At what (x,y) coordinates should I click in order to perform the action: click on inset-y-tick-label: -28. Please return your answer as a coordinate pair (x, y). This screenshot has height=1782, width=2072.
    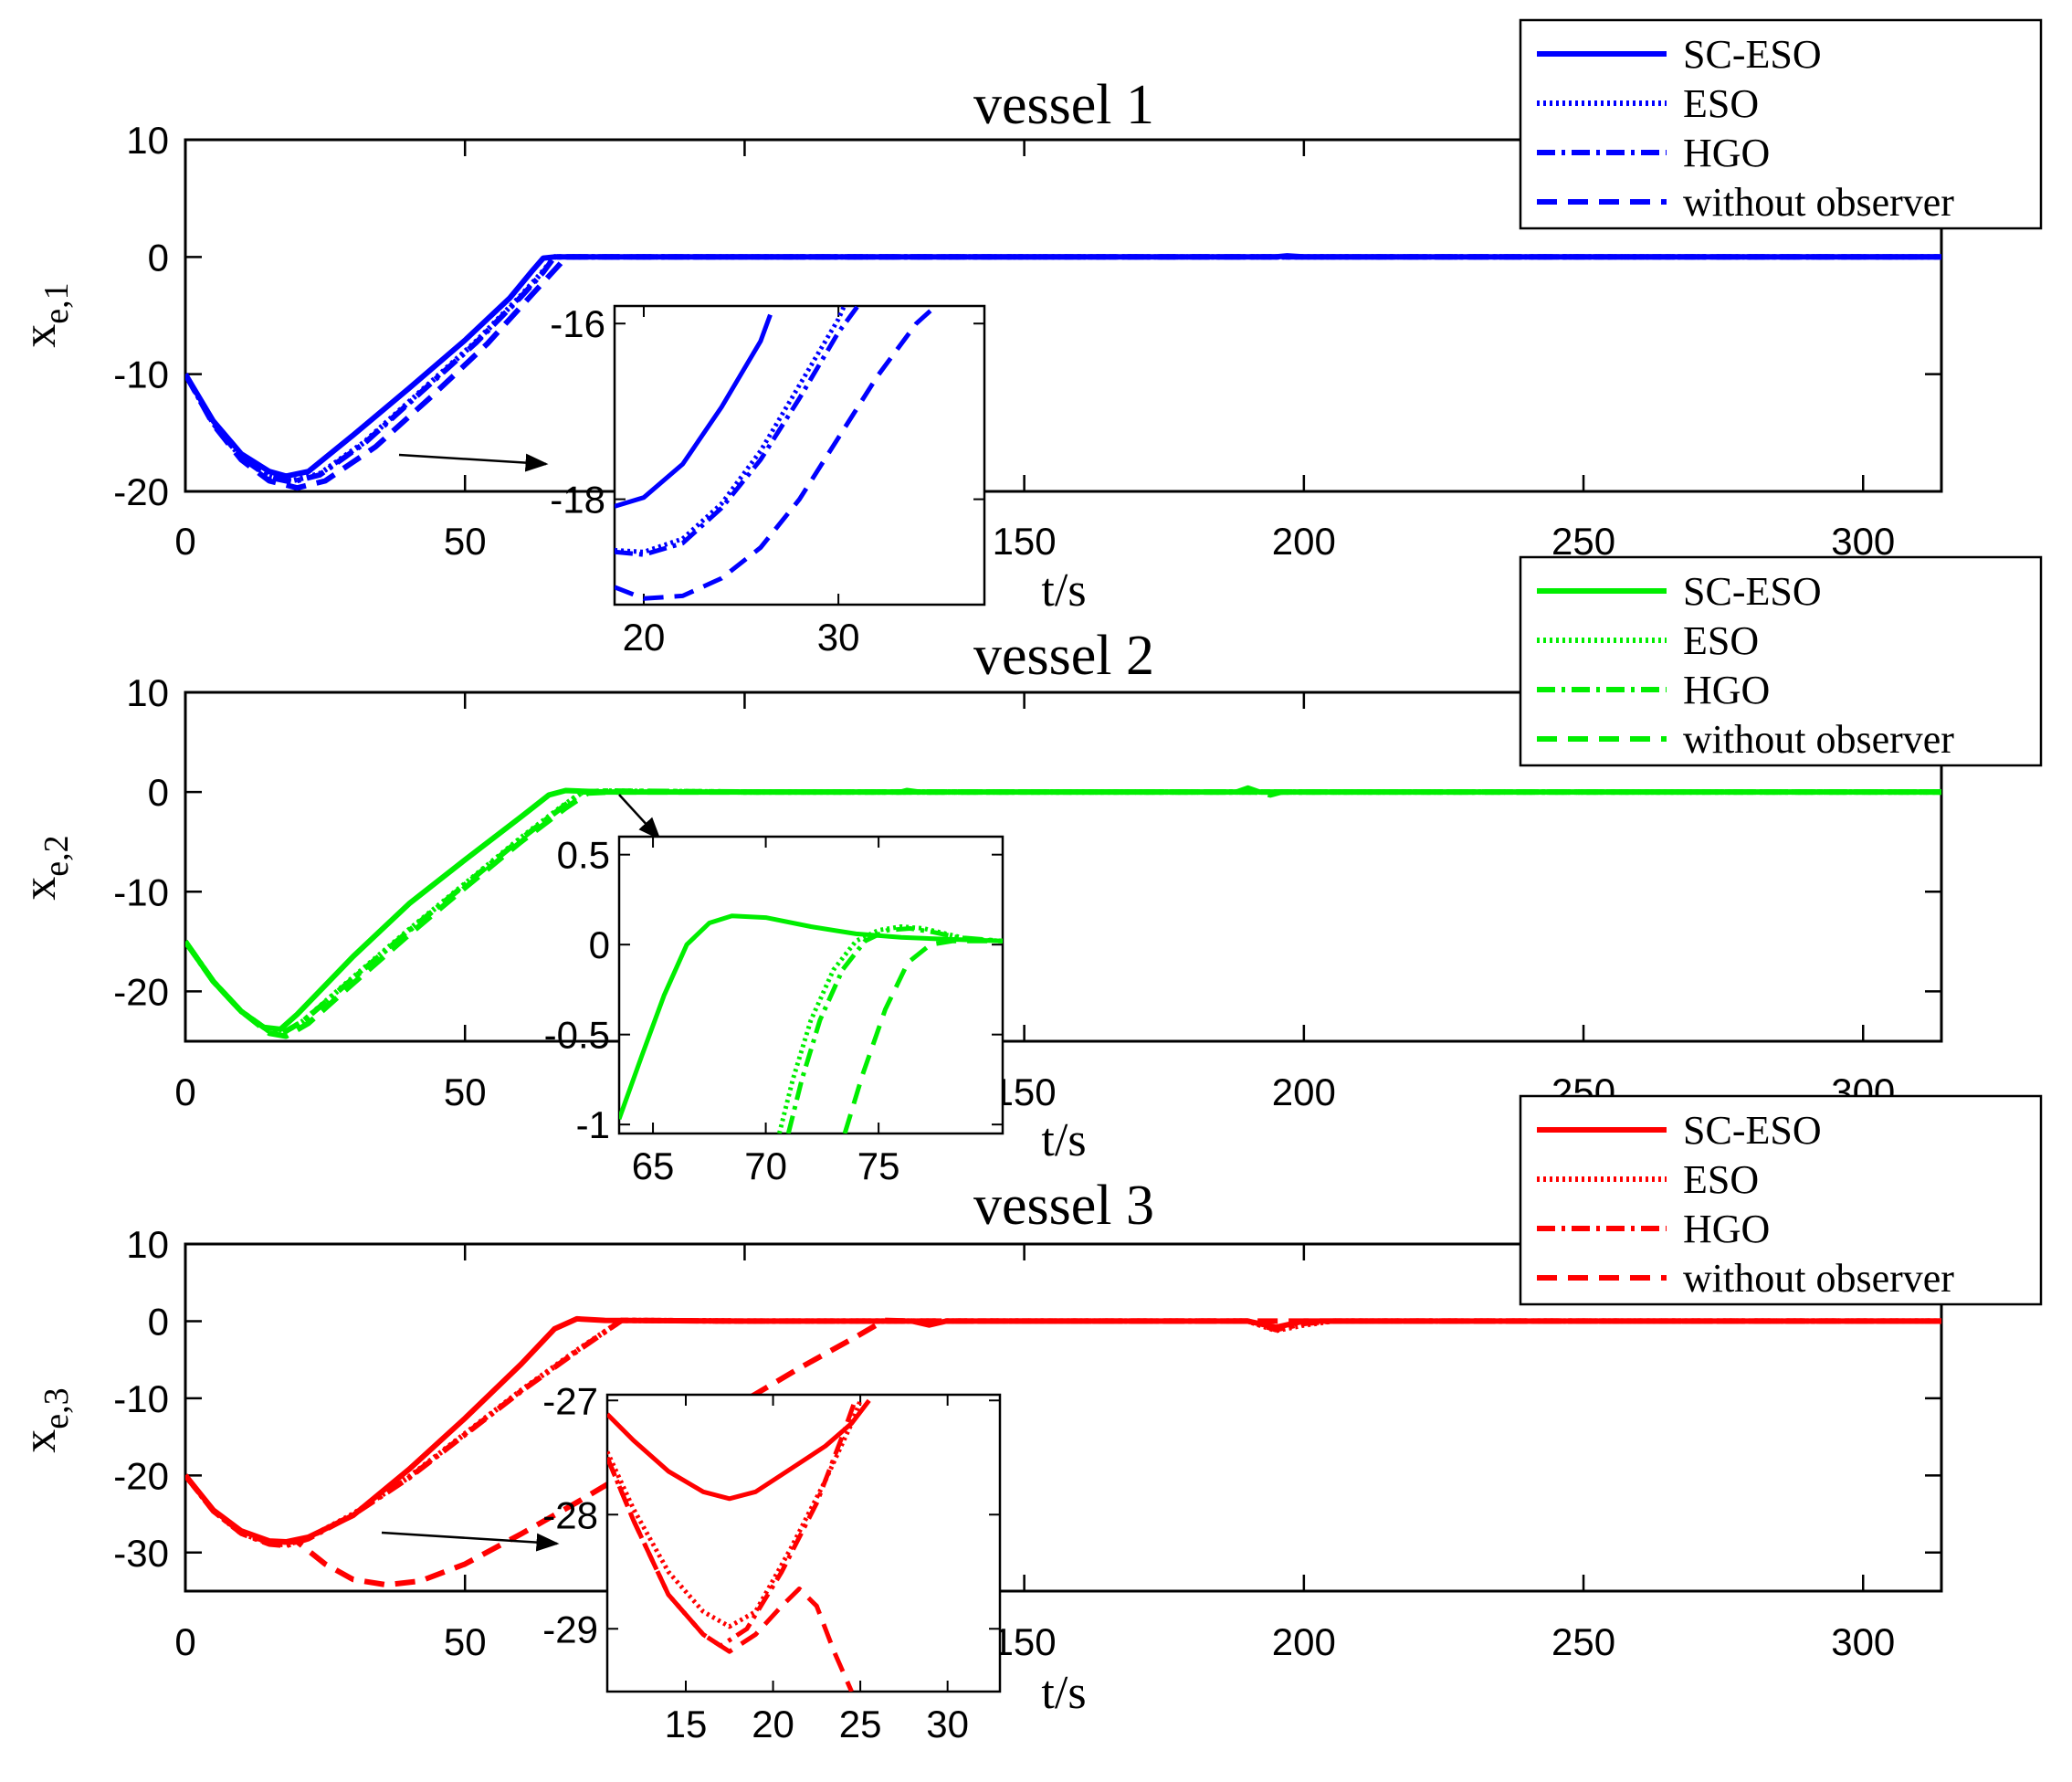
    Looking at the image, I should click on (570, 1514).